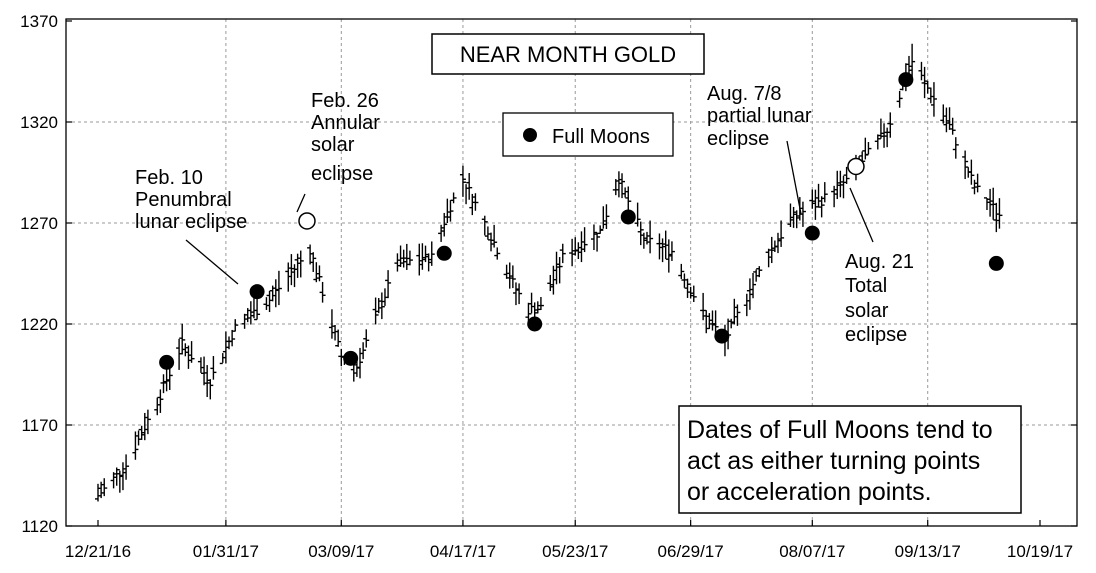  Describe the element at coordinates (840, 430) in the screenshot. I see `note-line-1: Dates of Full Moons tend to` at that location.